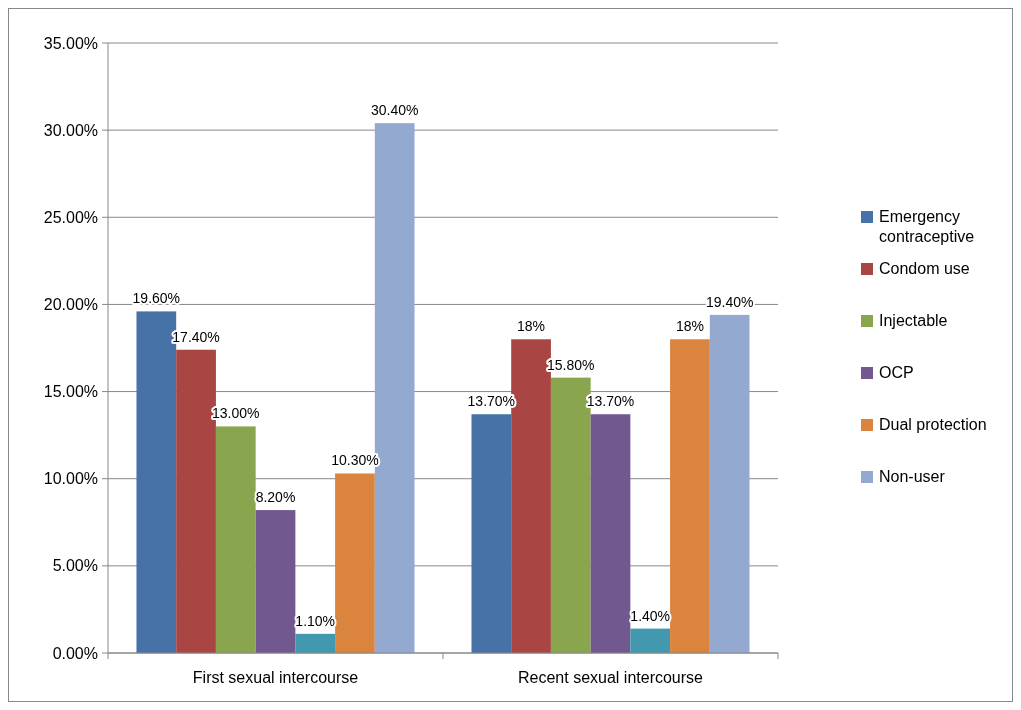  Describe the element at coordinates (927, 226) in the screenshot. I see `legend-label: Emergency contraceptive` at that location.